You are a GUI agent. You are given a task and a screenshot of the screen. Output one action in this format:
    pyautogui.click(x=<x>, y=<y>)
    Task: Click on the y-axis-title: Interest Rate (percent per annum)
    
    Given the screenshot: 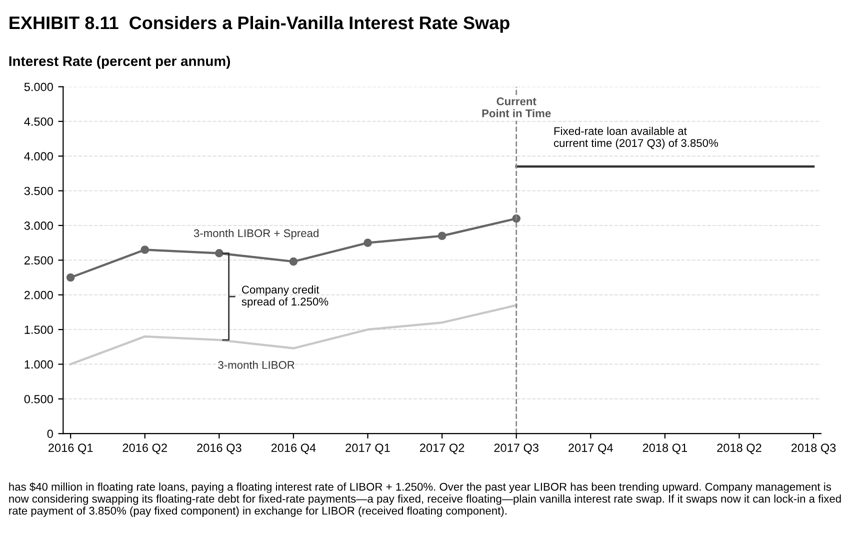 What is the action you would take?
    pyautogui.click(x=119, y=62)
    